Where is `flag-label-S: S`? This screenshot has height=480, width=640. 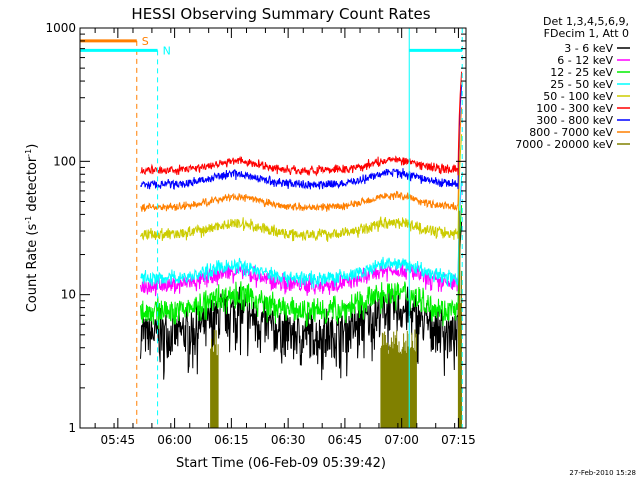
flag-label-S: S is located at coordinates (145, 41).